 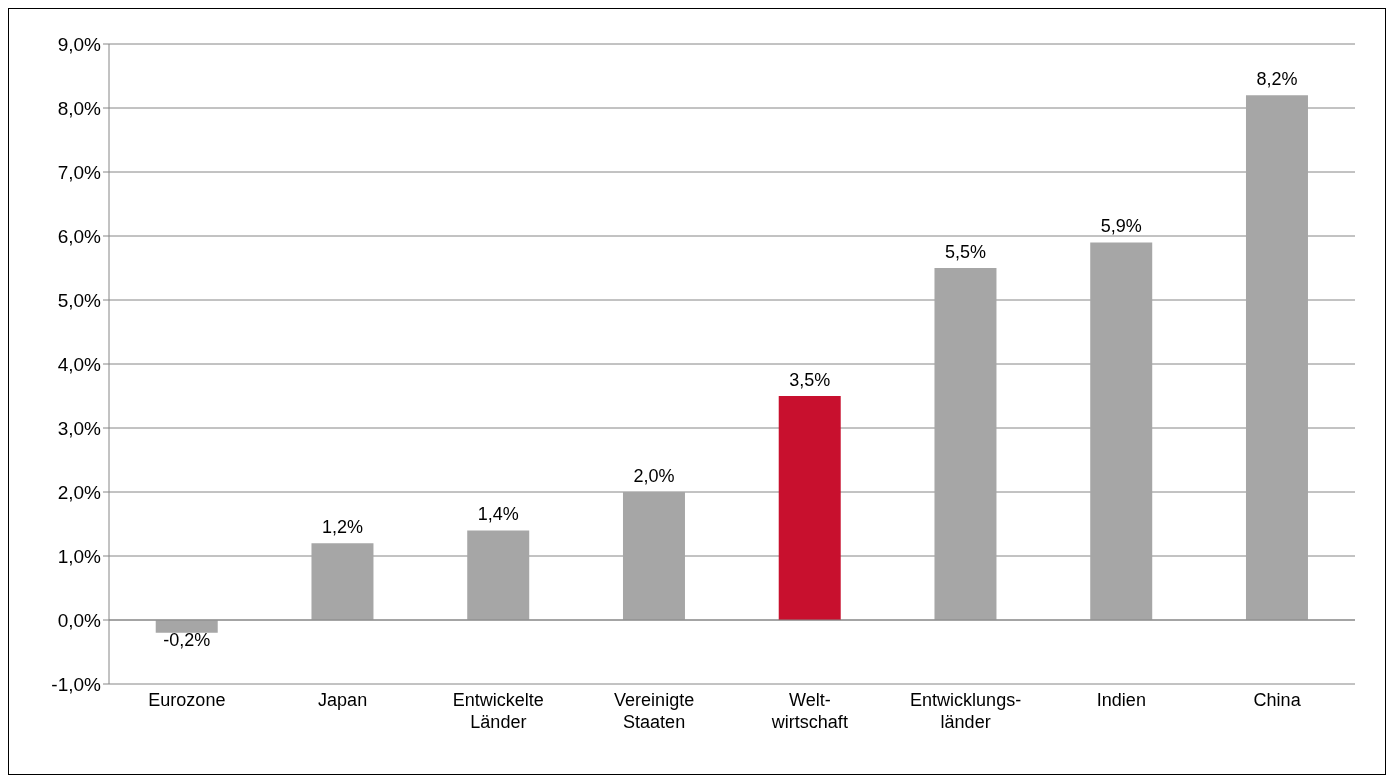 What do you see at coordinates (966, 711) in the screenshot?
I see `x-tick-label: Entwicklungs- länder` at bounding box center [966, 711].